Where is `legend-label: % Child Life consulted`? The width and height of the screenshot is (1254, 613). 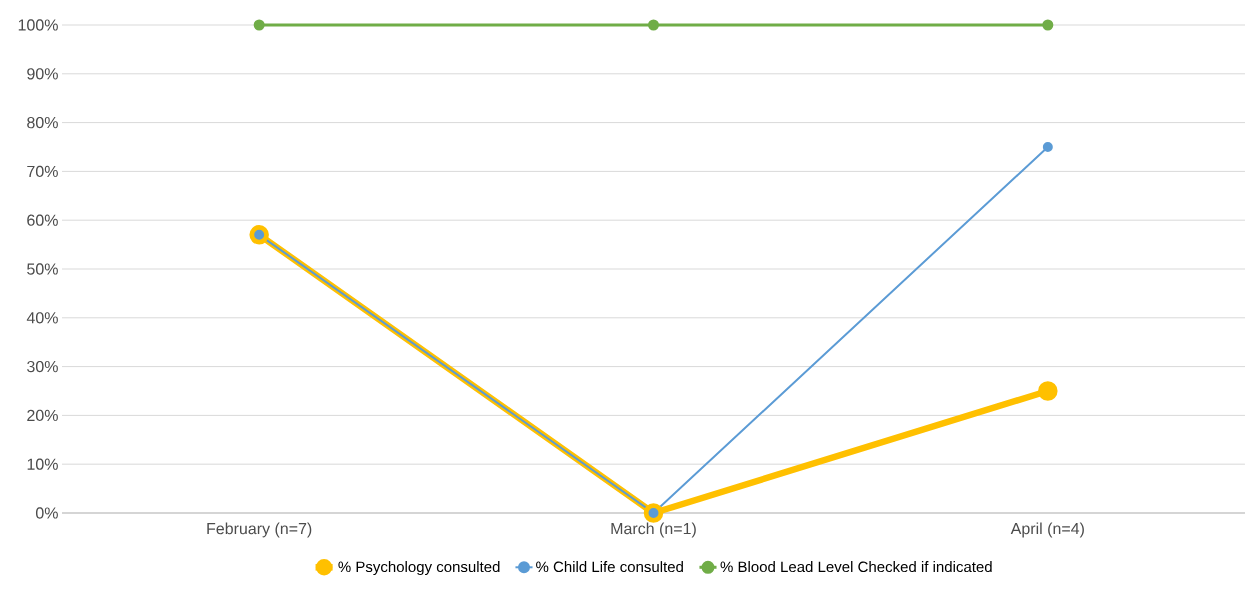 legend-label: % Child Life consulted is located at coordinates (609, 567).